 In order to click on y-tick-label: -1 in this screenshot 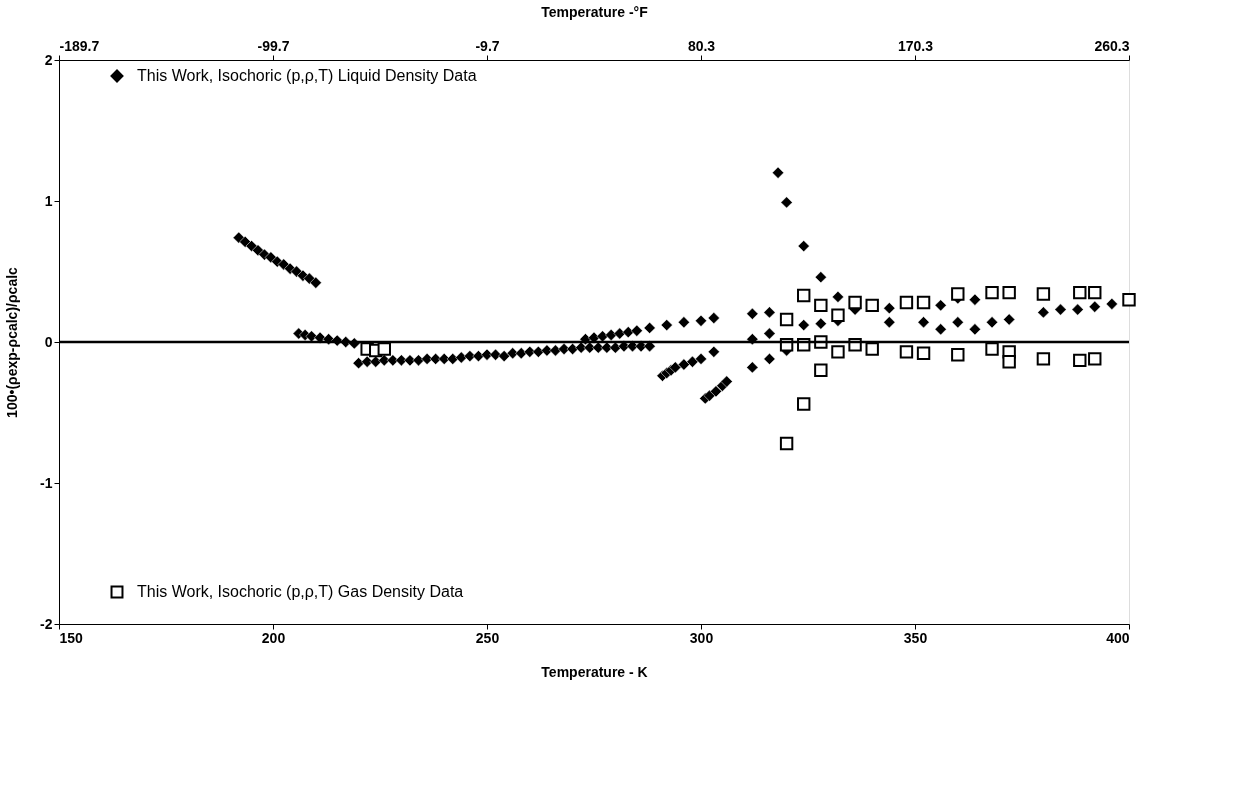, I will do `click(46, 482)`.